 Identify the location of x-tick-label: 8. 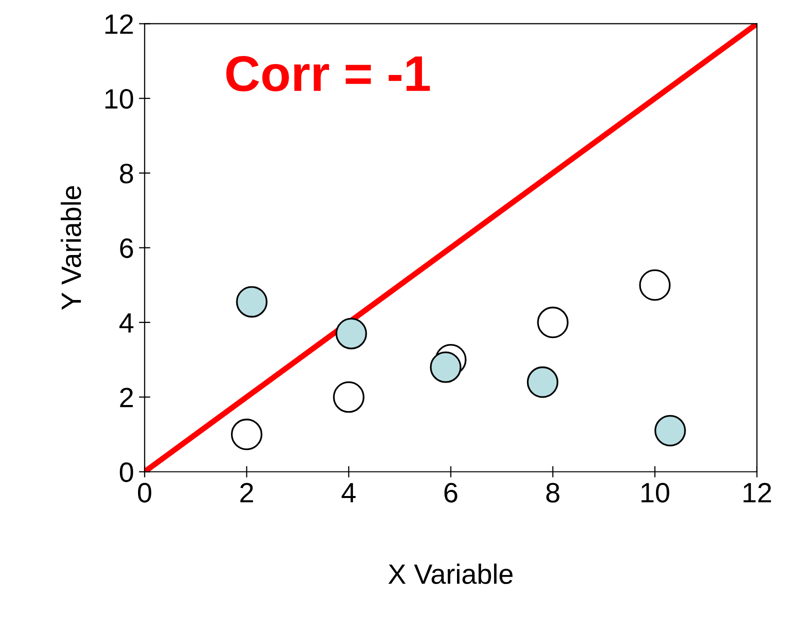
(553, 492).